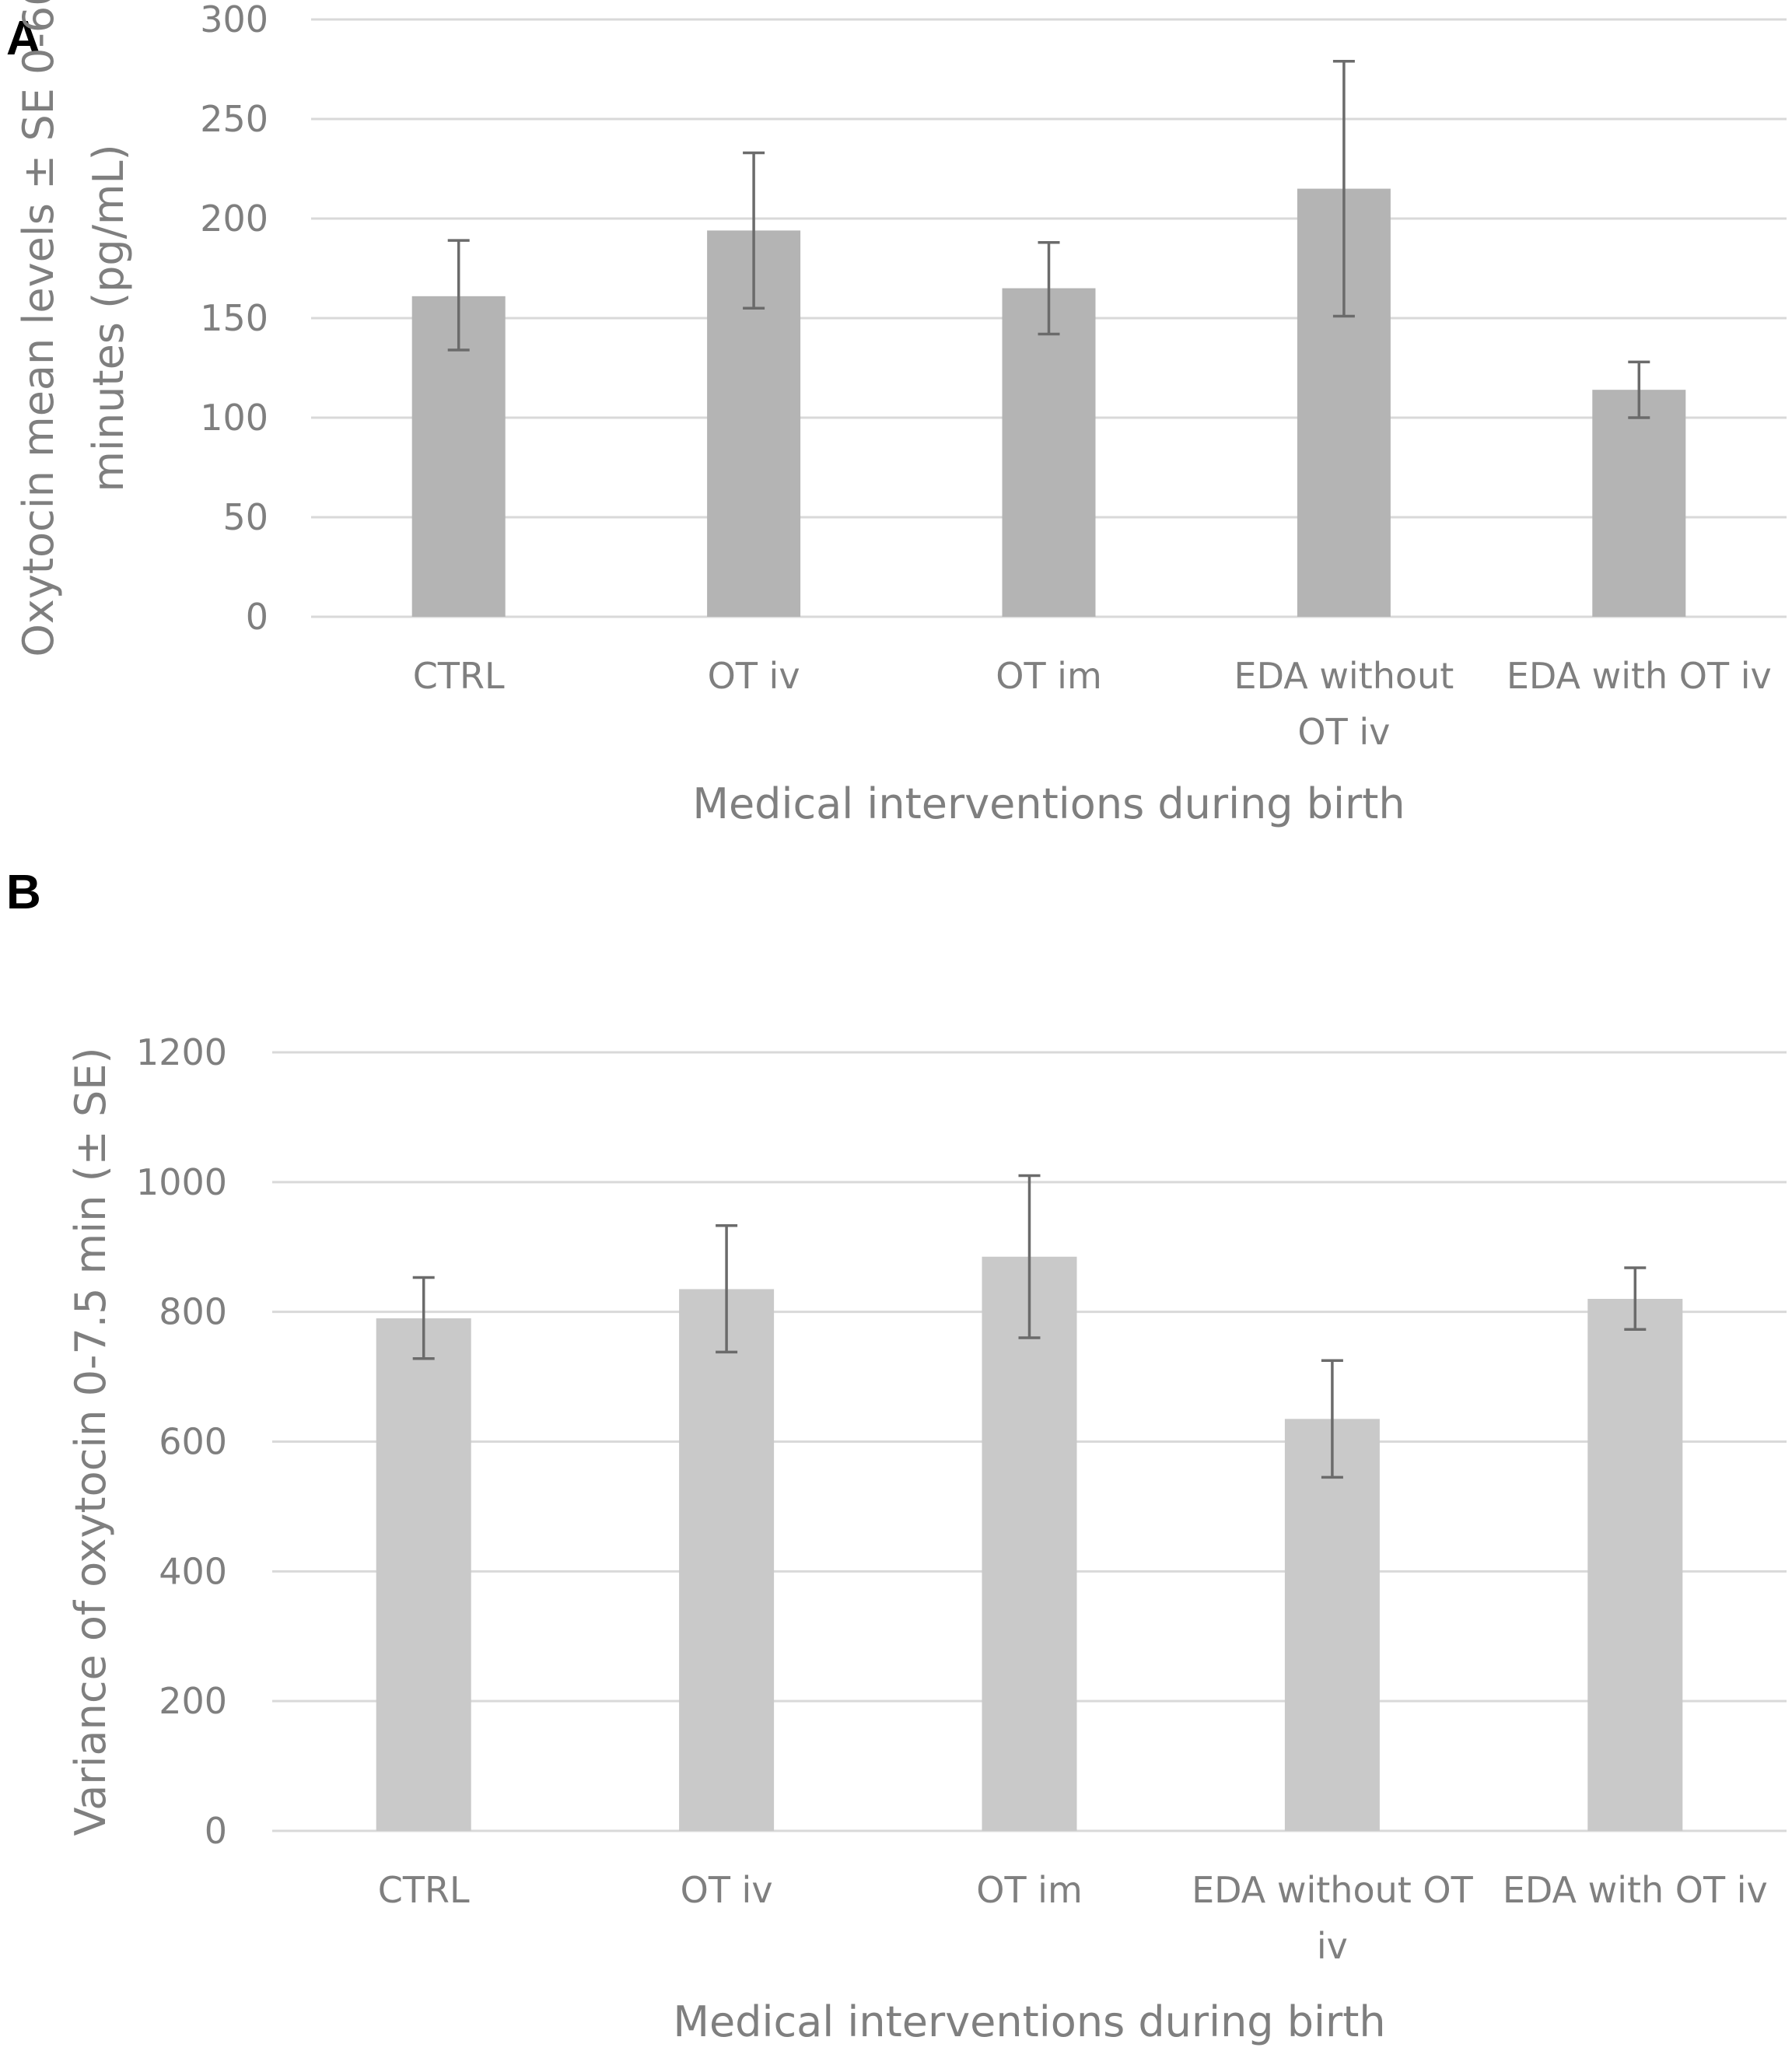 This screenshot has height=2051, width=1792. I want to click on y-axis-title: Variance of oxytocin 0-7.5 min (± SE), so click(90, 1441).